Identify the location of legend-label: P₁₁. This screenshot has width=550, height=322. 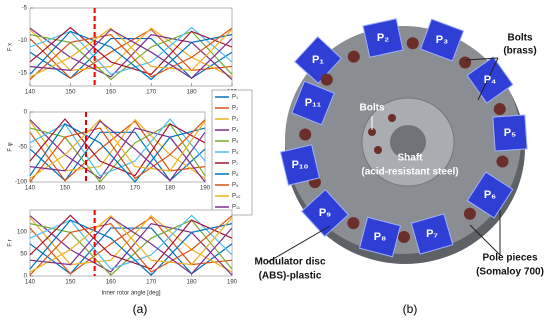
(236, 208).